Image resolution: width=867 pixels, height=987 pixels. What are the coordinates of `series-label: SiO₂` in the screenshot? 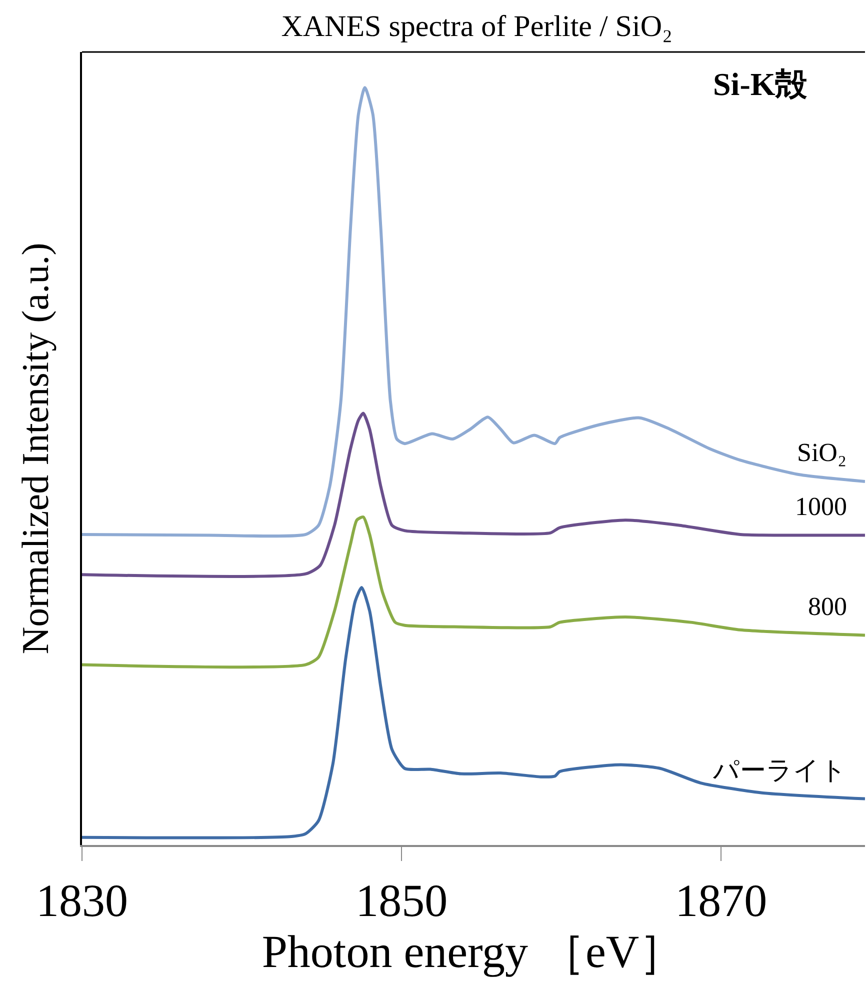 It's located at (822, 452).